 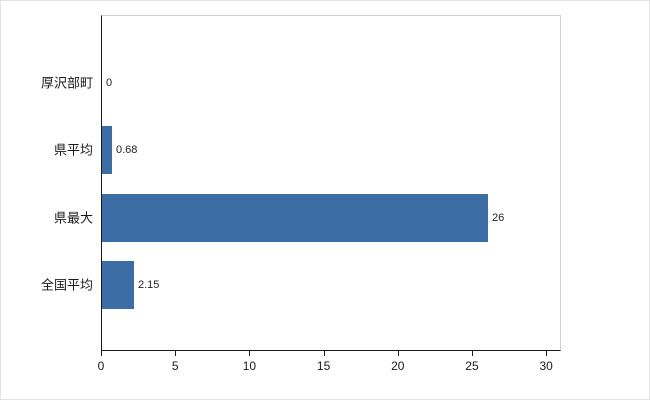 What do you see at coordinates (73, 218) in the screenshot?
I see `y-axis-label: 県最大` at bounding box center [73, 218].